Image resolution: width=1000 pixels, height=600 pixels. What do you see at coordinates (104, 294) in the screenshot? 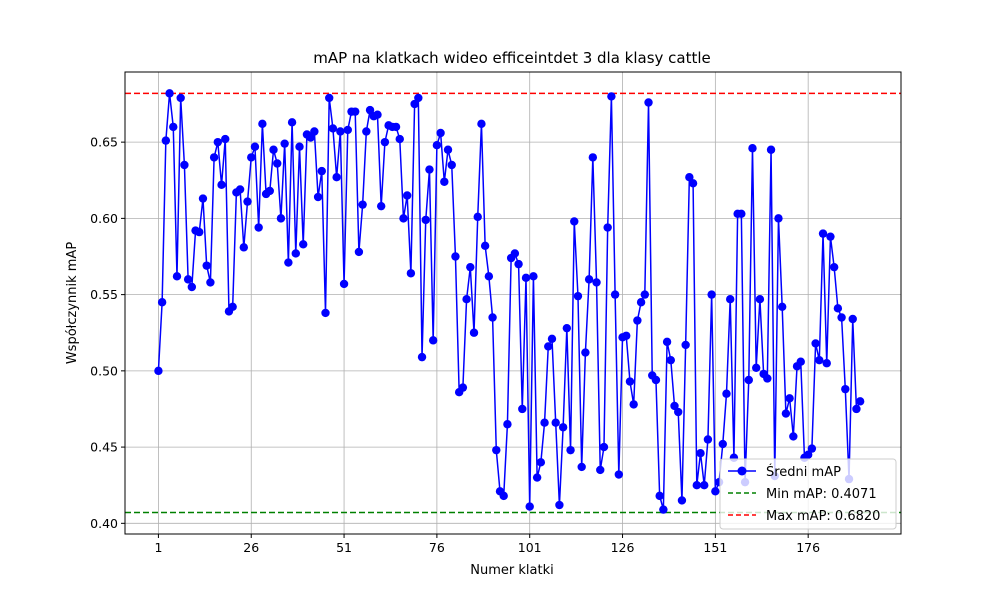
I see `y-tick-label: 0.55` at bounding box center [104, 294].